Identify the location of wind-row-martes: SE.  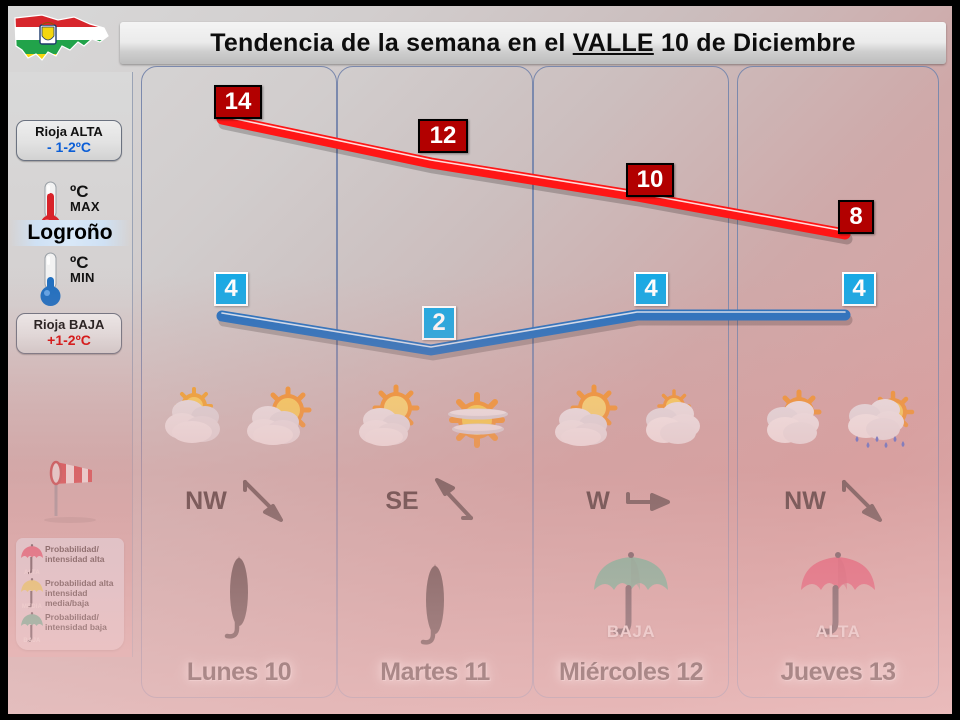
(435, 501).